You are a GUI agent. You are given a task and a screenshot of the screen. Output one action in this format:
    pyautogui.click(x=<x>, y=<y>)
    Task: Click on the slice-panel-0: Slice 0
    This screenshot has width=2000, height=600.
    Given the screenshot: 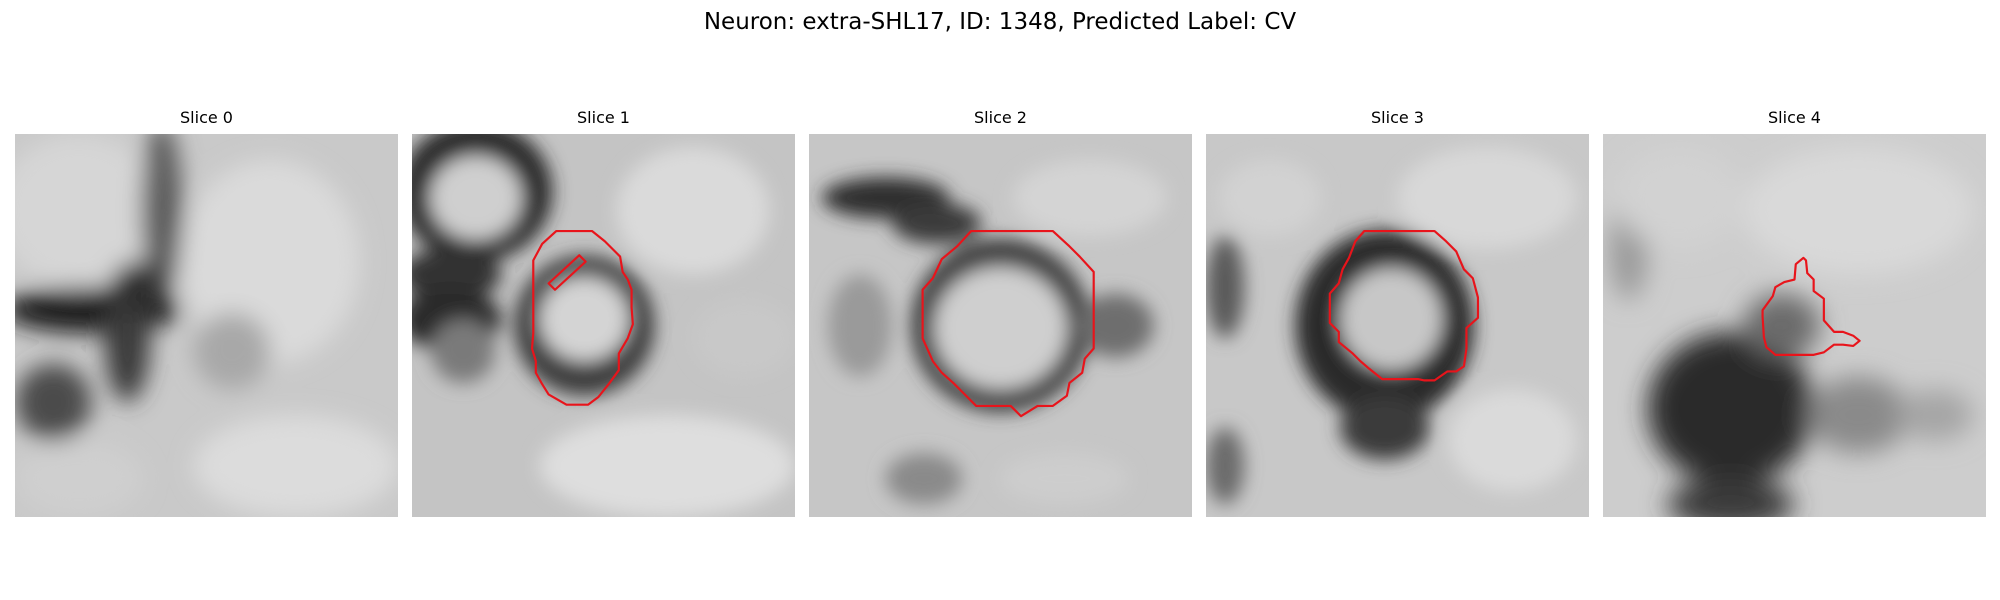 What is the action you would take?
    pyautogui.click(x=206, y=313)
    